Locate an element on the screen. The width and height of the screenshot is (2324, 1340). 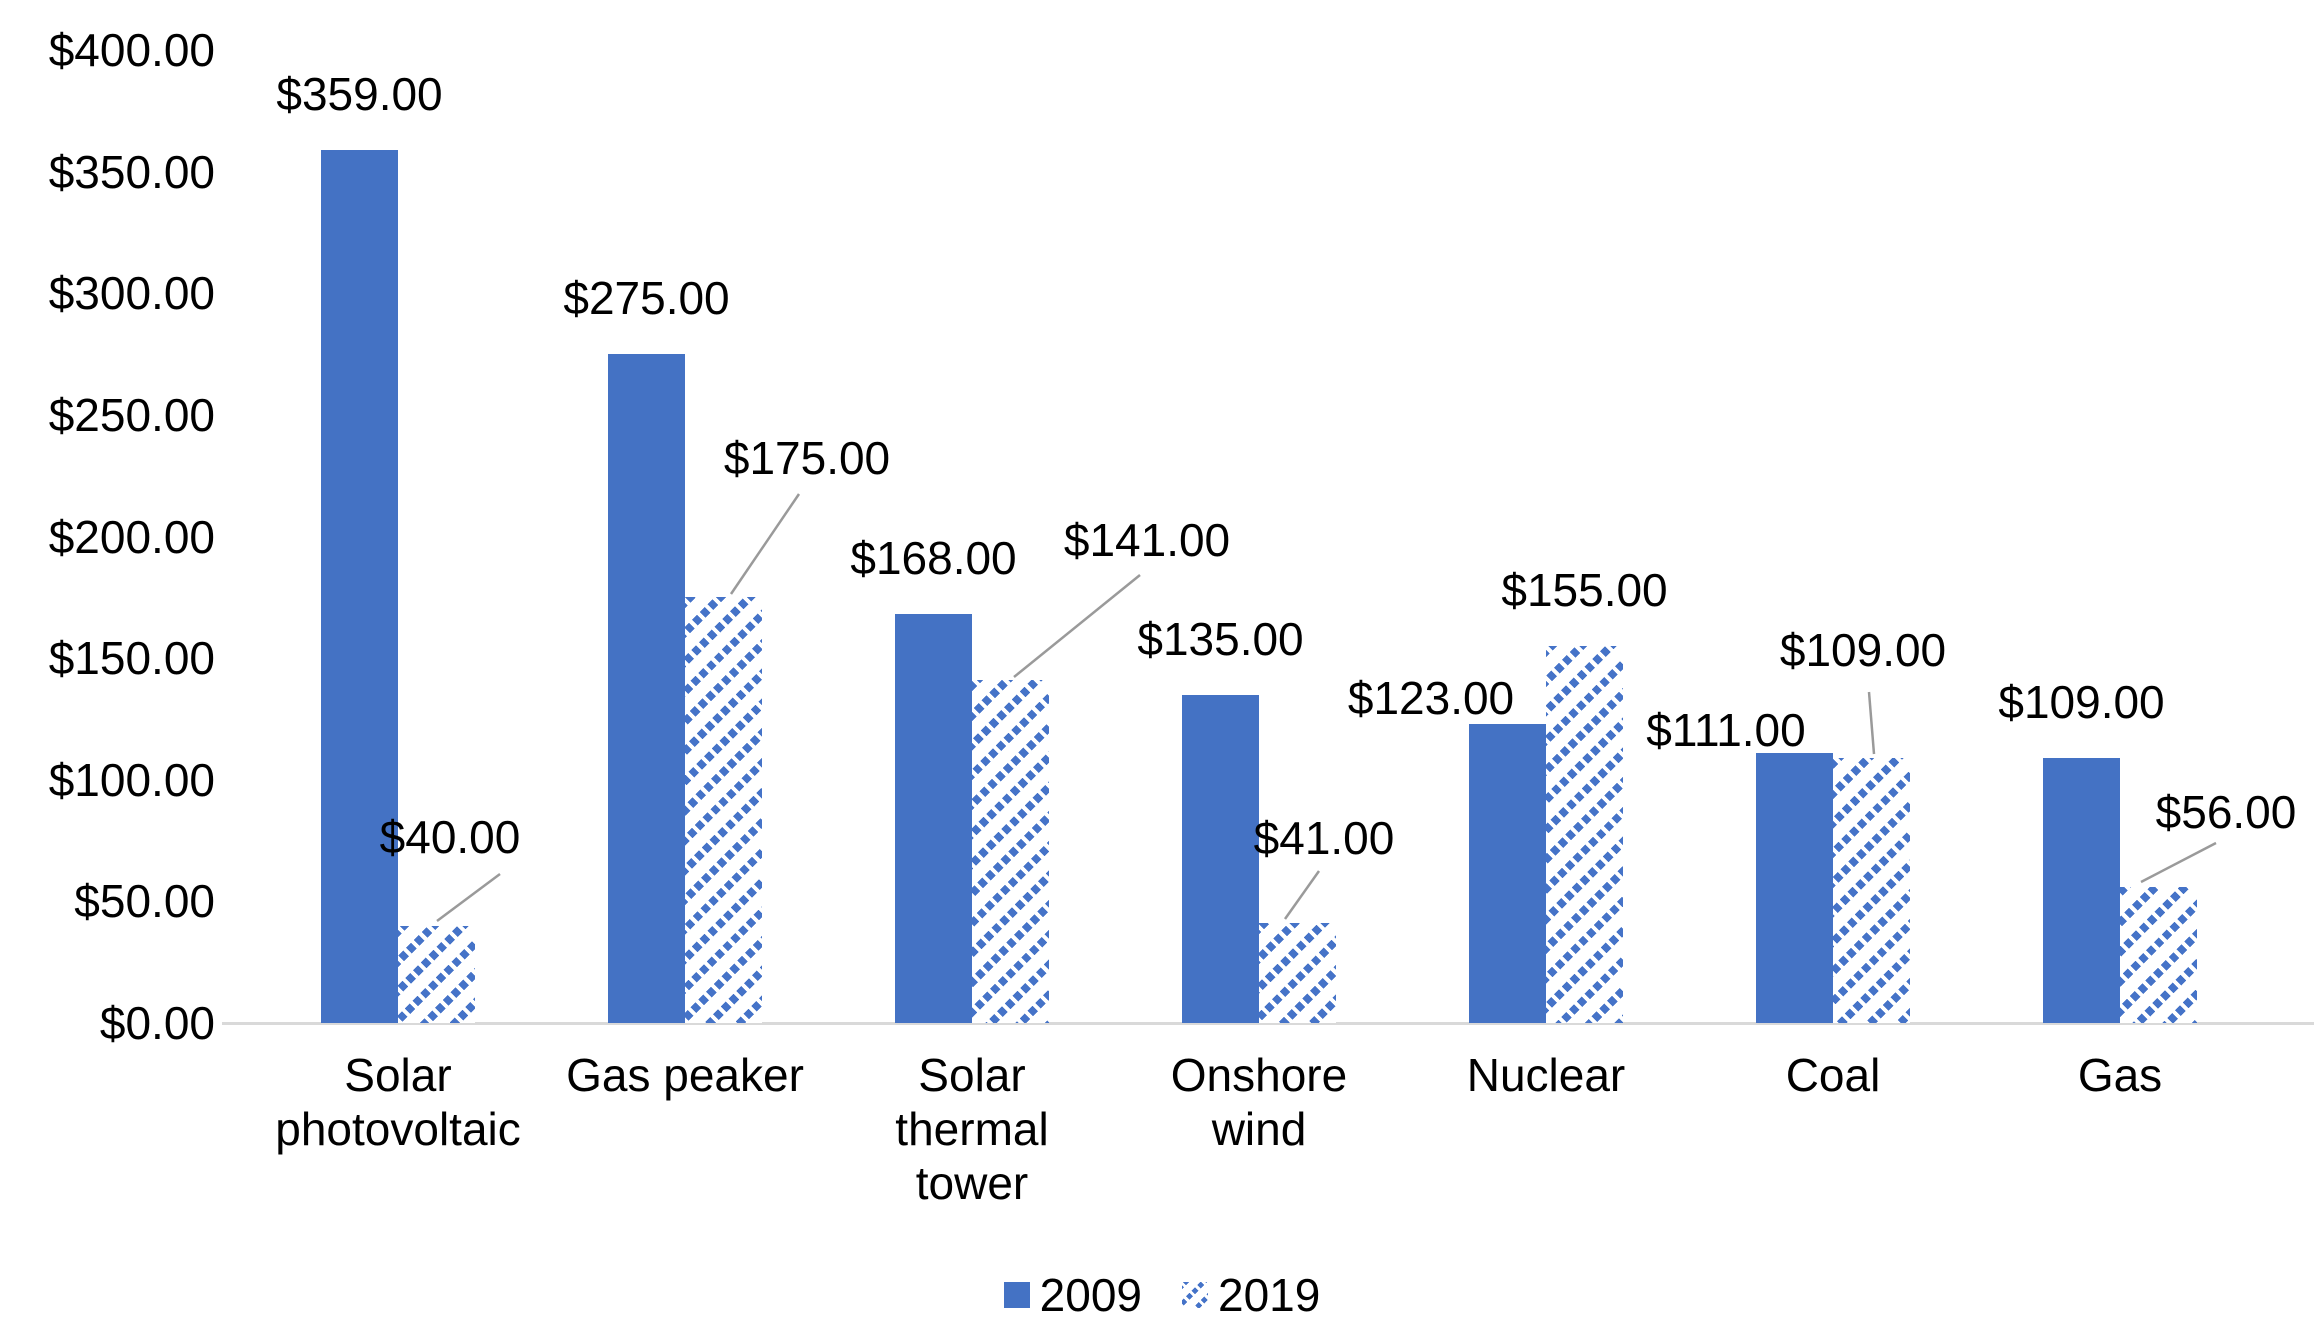
x-axis-line is located at coordinates (1268, 1023).